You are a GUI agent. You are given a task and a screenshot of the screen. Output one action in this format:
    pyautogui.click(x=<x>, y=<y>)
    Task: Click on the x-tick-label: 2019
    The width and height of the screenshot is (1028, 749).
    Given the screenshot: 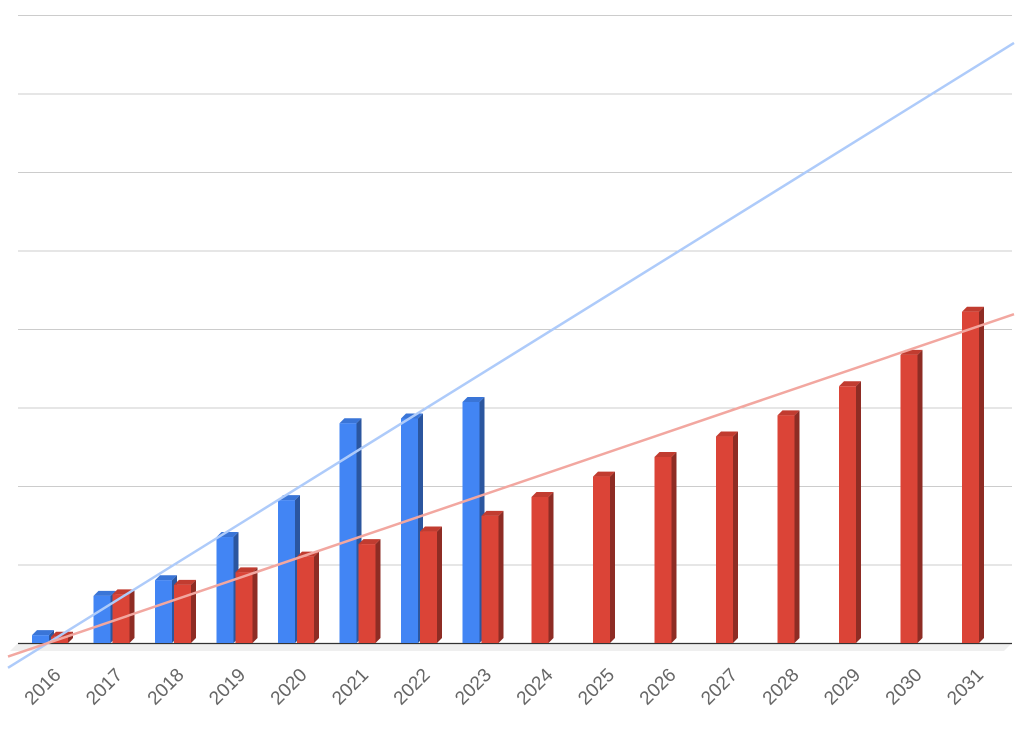 What is the action you would take?
    pyautogui.click(x=227, y=687)
    